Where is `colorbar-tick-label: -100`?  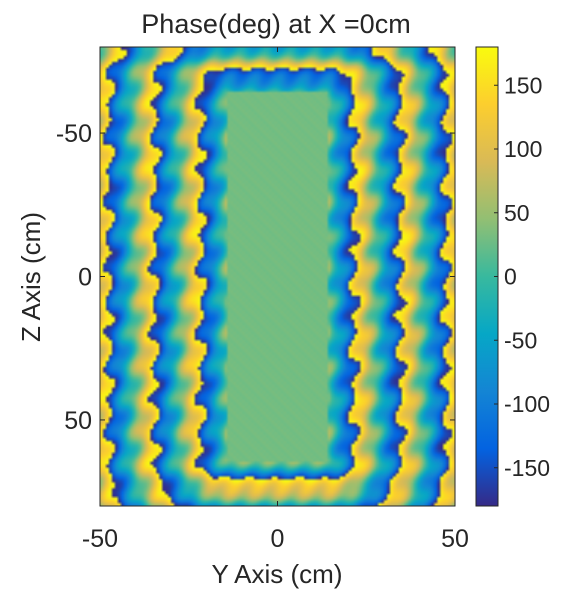 colorbar-tick-label: -100 is located at coordinates (527, 404).